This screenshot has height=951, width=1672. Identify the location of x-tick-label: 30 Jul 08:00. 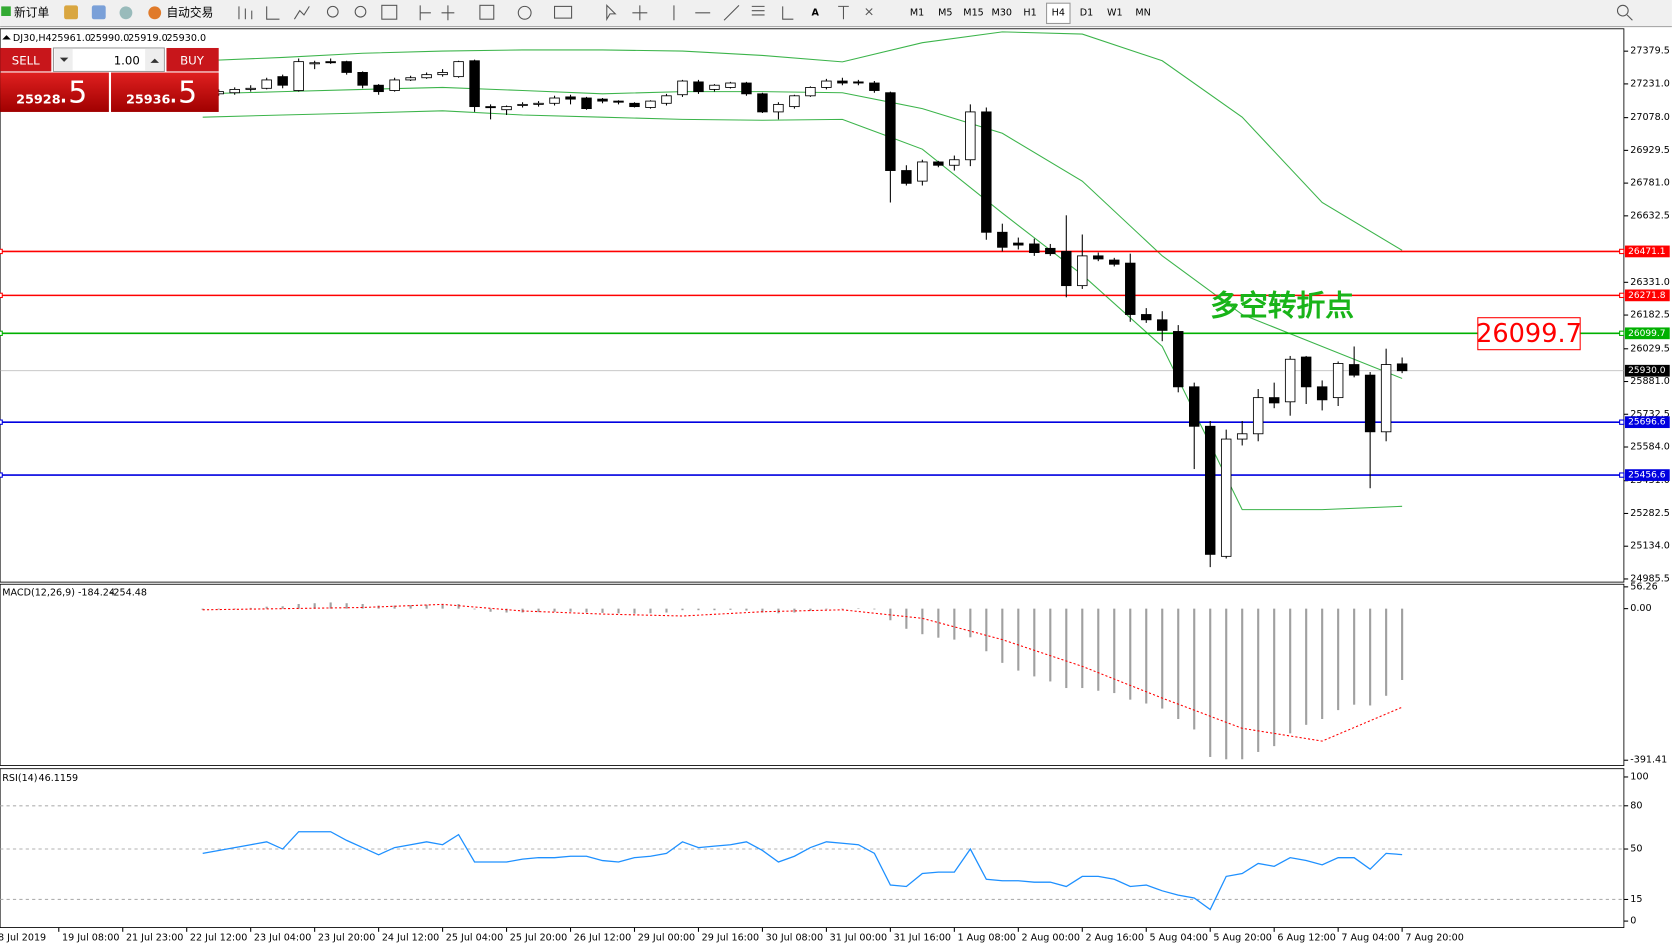
(794, 938).